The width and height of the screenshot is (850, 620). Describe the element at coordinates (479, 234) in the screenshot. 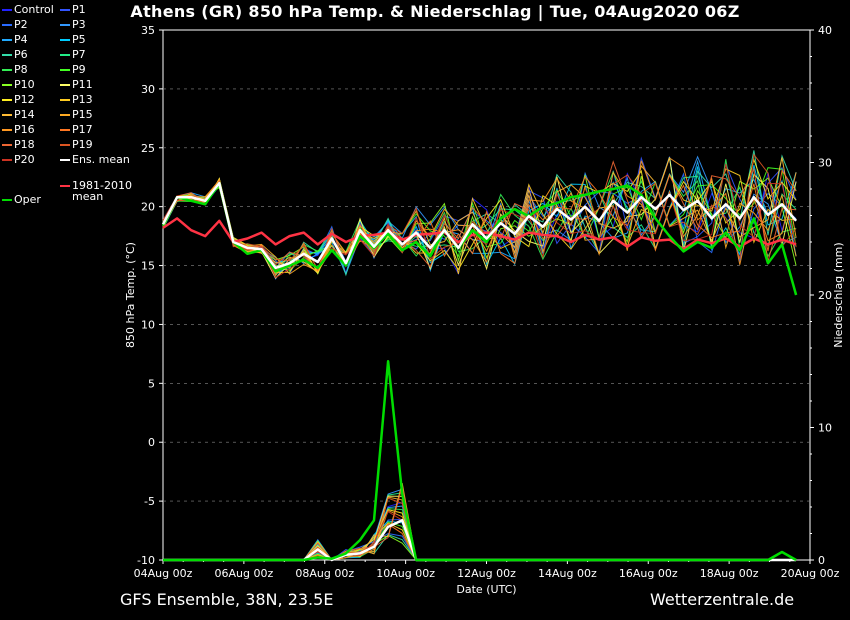

I see `climatology-line` at that location.